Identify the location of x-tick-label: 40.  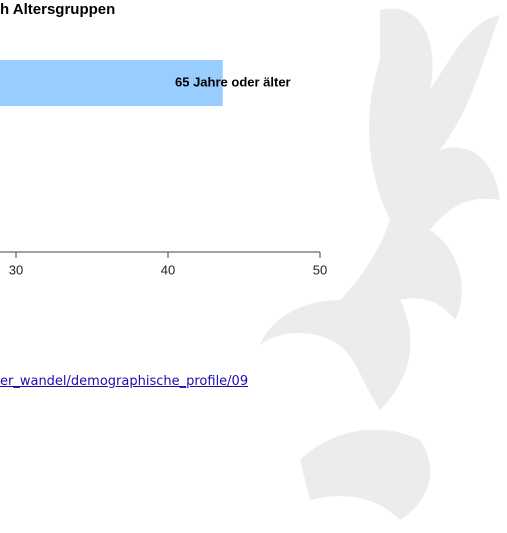
(168, 269).